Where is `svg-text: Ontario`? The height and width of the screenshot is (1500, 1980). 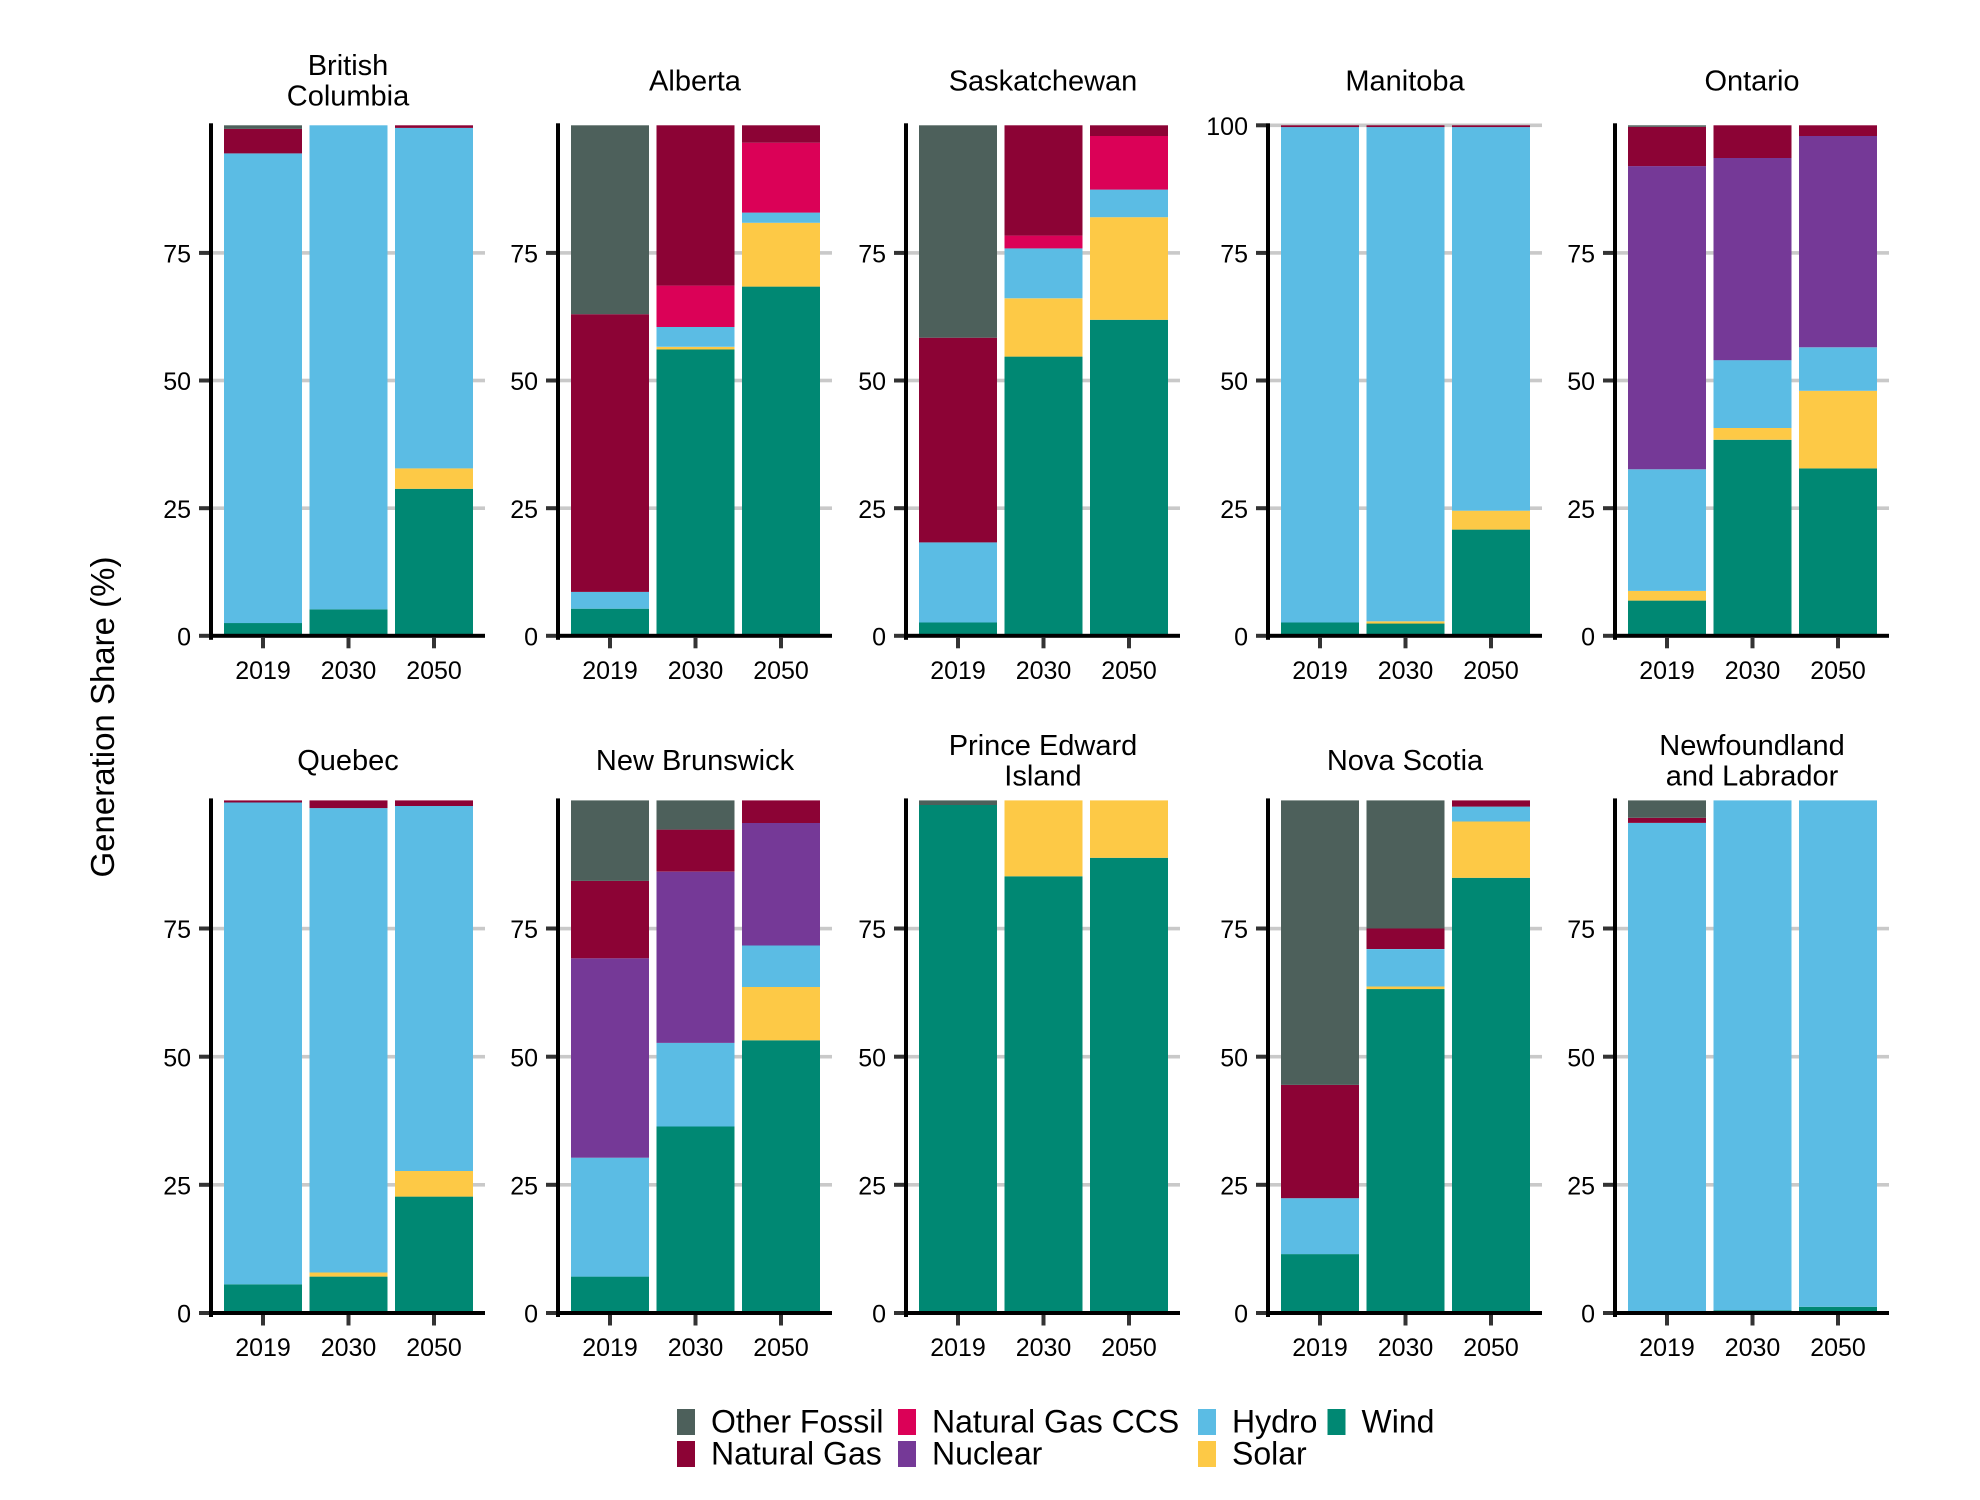 svg-text: Ontario is located at coordinates (1751, 81).